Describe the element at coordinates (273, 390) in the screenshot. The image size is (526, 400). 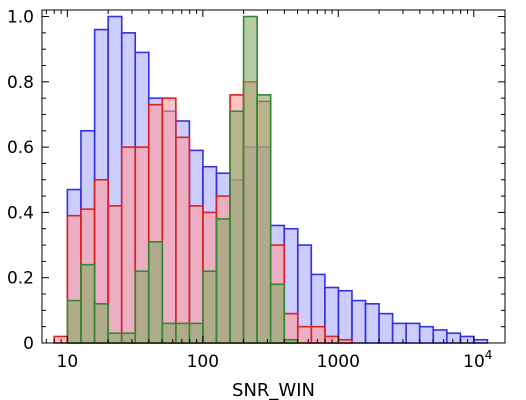
I see `x-axis-title: SNR_WIN` at that location.